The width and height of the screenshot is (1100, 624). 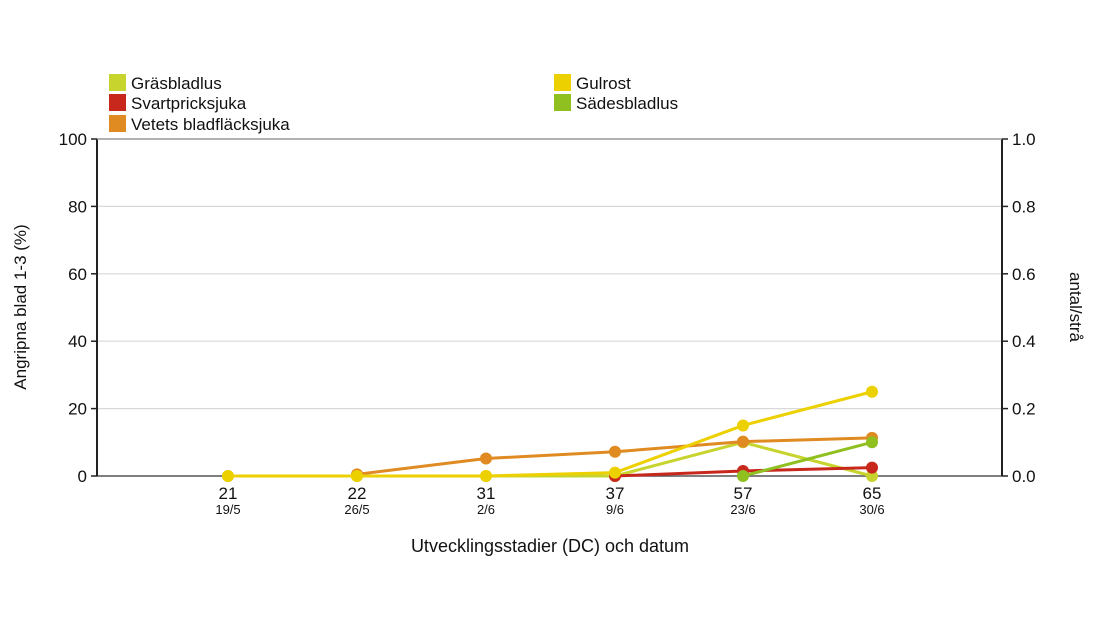 What do you see at coordinates (82, 476) in the screenshot?
I see `y-tick-label-left: 0` at bounding box center [82, 476].